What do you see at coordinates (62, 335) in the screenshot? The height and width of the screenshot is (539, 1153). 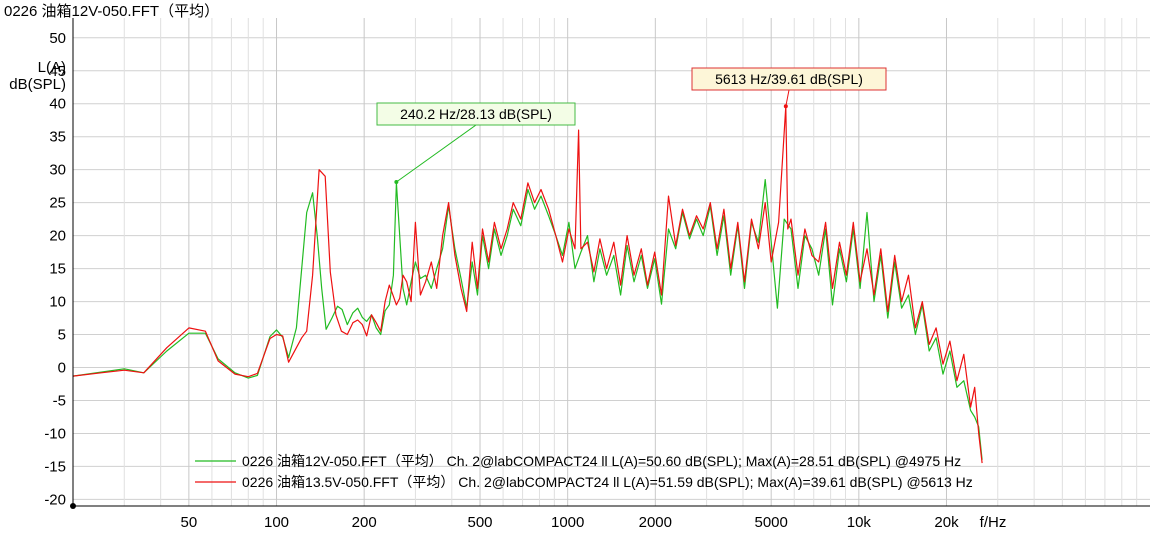 I see `y-tick-label: 5` at bounding box center [62, 335].